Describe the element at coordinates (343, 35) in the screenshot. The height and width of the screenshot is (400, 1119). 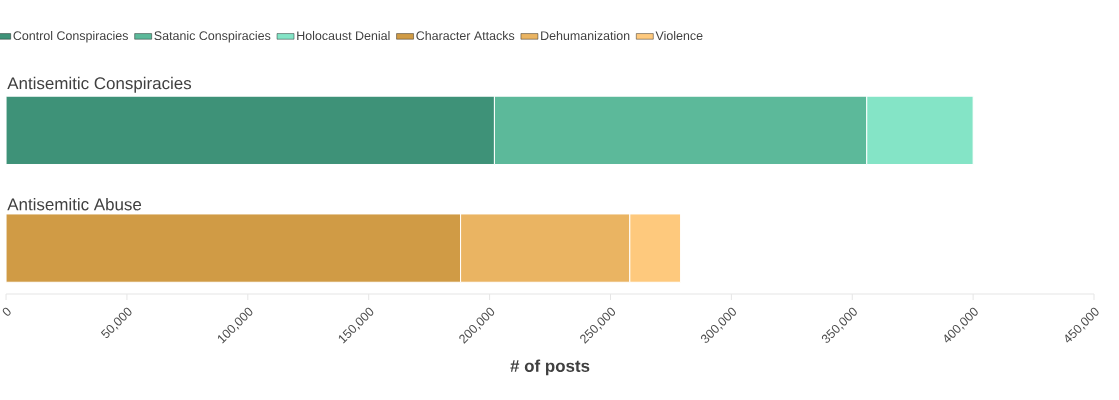
I see `legend-label: Holocaust Denial` at that location.